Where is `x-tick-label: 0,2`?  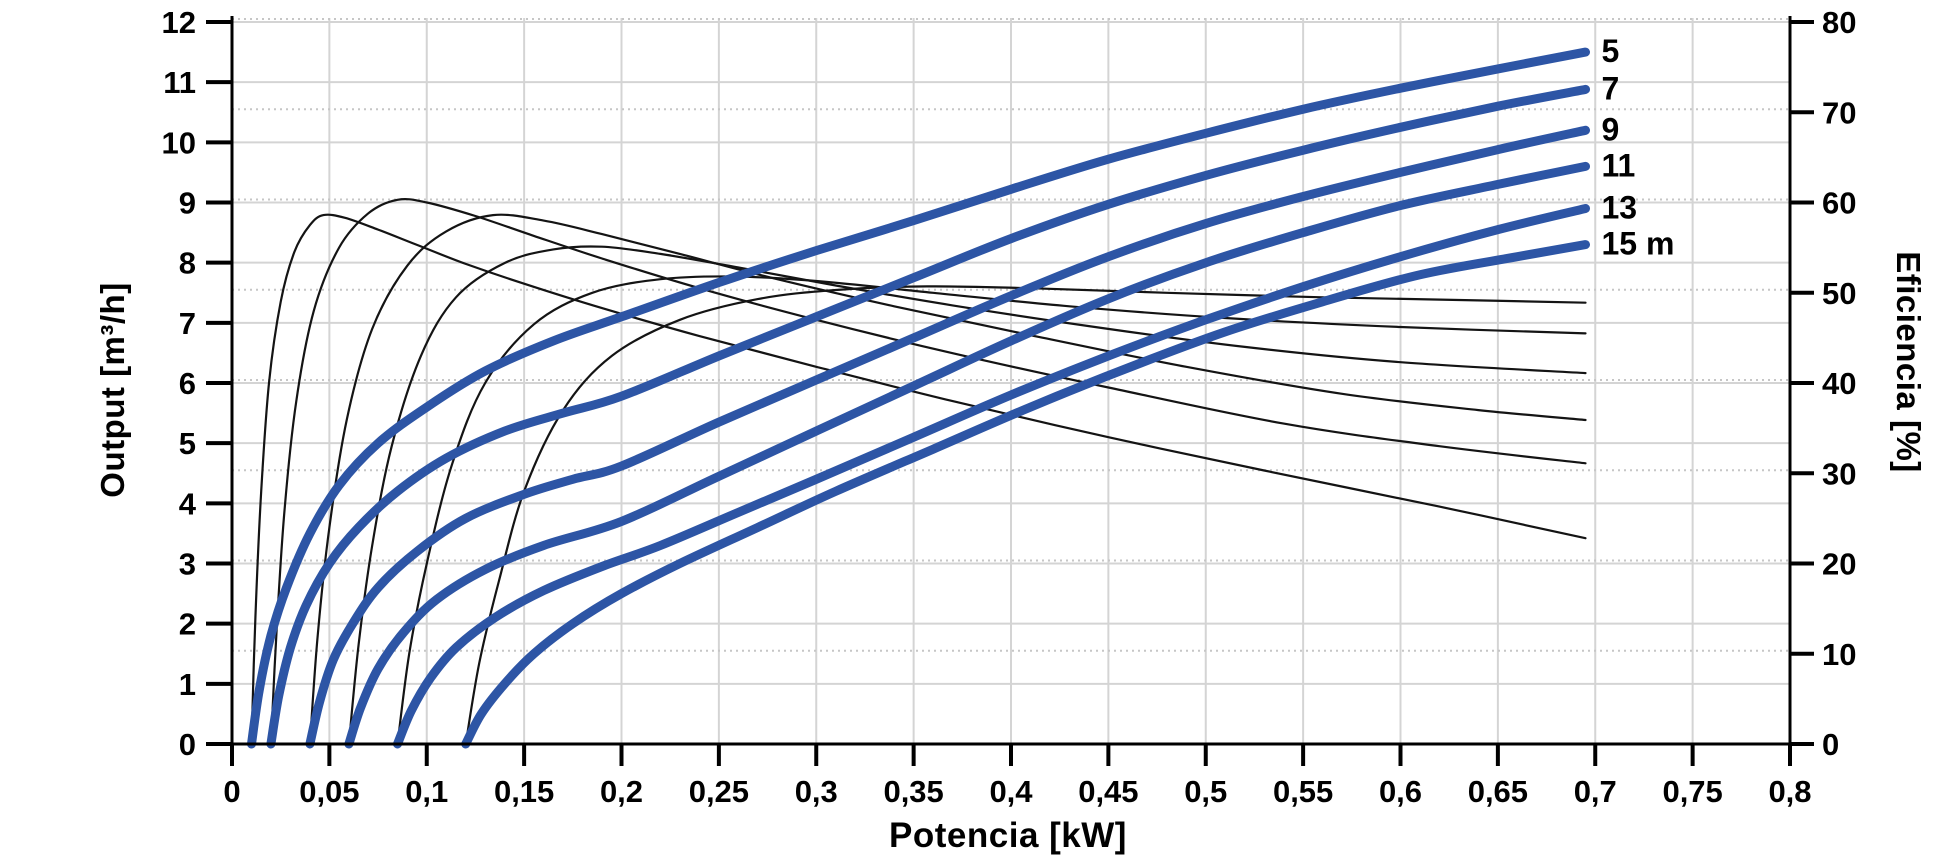
x-tick-label: 0,2 is located at coordinates (621, 791).